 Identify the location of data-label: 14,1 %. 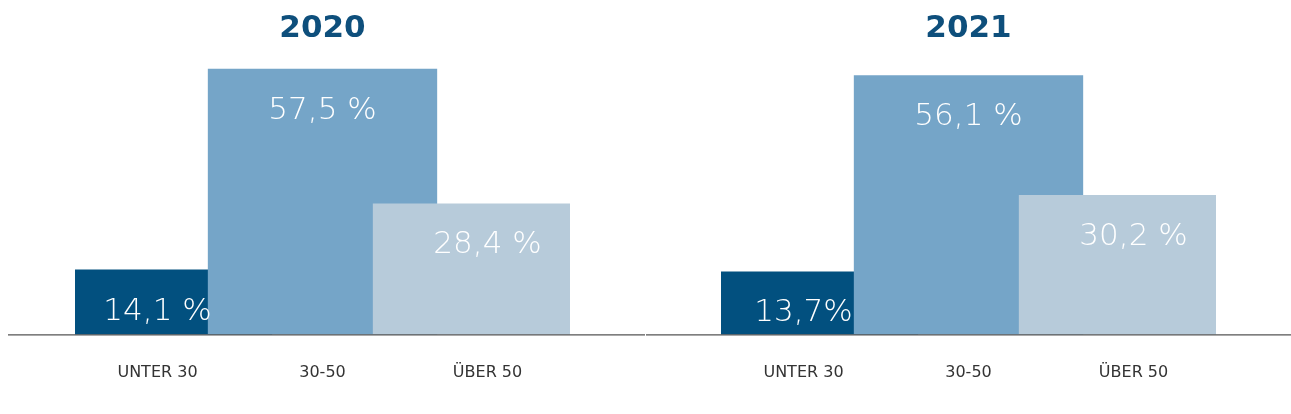
(157, 308).